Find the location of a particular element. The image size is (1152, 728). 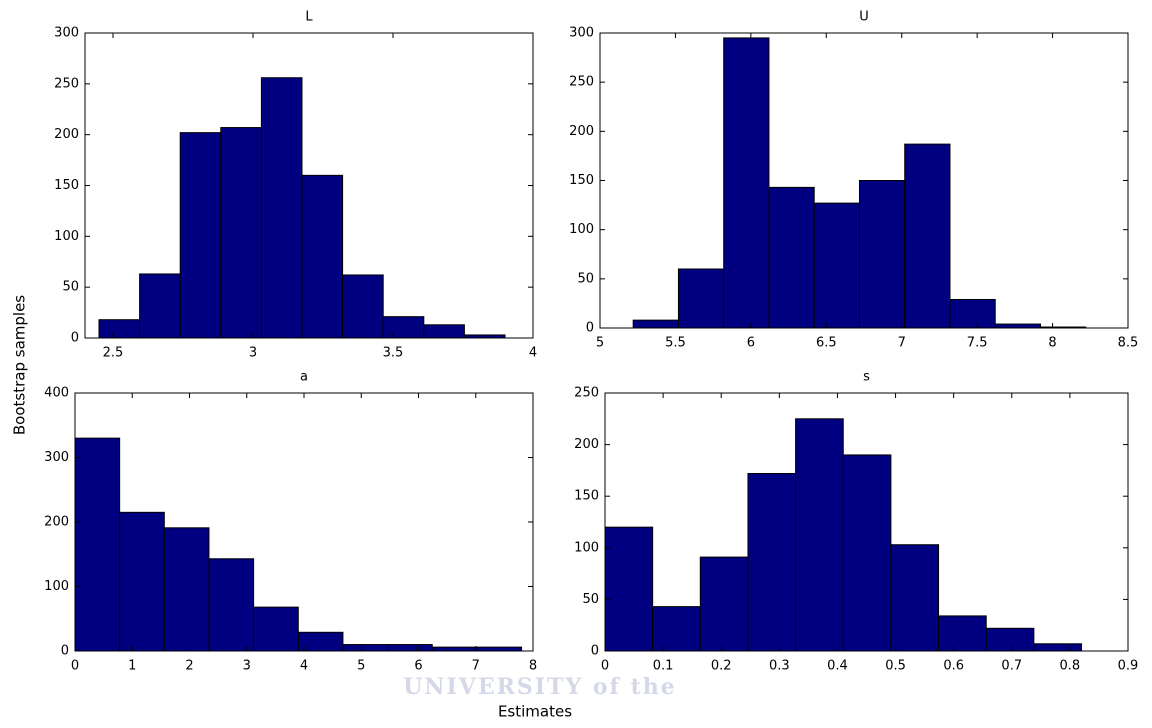

x-tick-label: 0.2 is located at coordinates (721, 666).